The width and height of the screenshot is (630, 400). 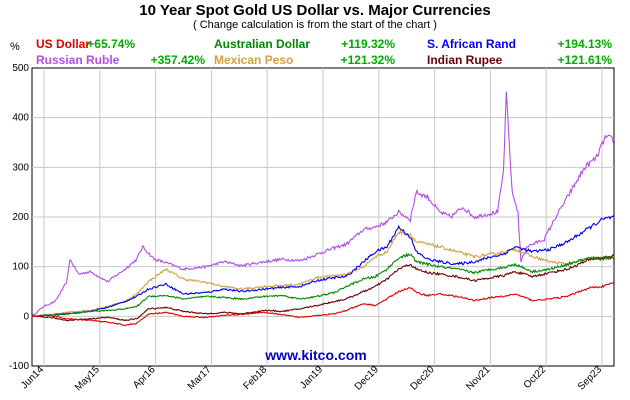 I want to click on y-tick-label: 100, so click(x=20, y=267).